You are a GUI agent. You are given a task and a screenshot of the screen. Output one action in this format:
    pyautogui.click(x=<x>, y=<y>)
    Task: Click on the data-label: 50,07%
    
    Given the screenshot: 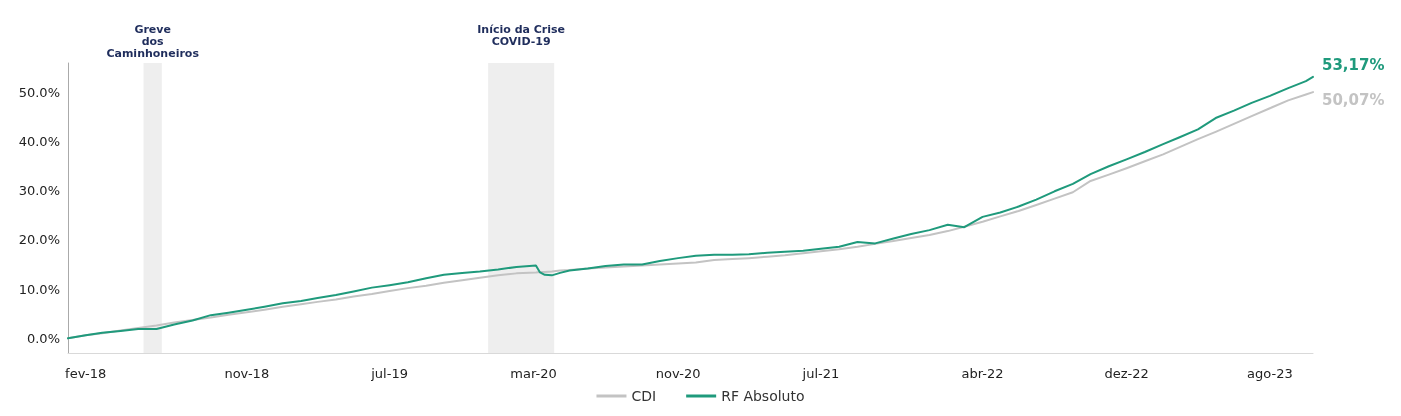 What is the action you would take?
    pyautogui.click(x=1353, y=100)
    